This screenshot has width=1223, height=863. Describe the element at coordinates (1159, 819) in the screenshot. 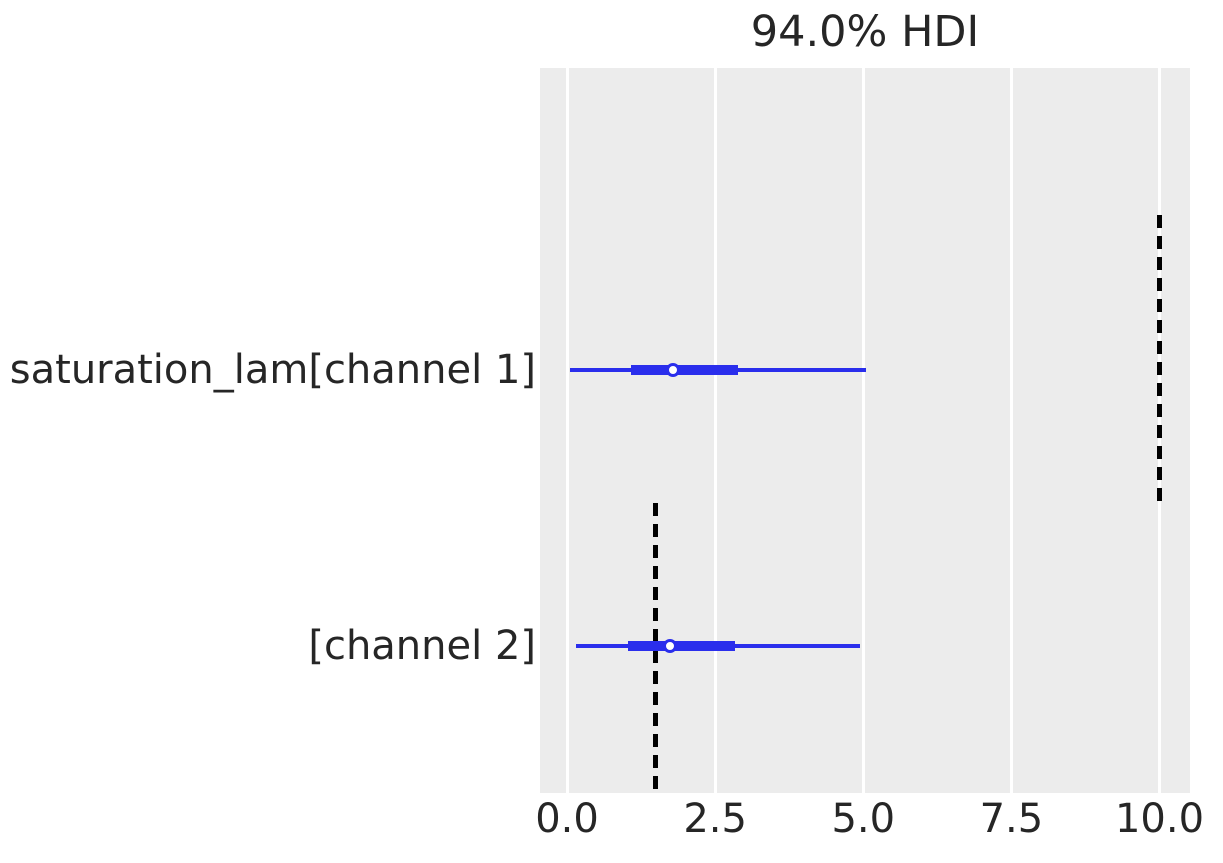

I see `x-tick-label: 10.0` at that location.